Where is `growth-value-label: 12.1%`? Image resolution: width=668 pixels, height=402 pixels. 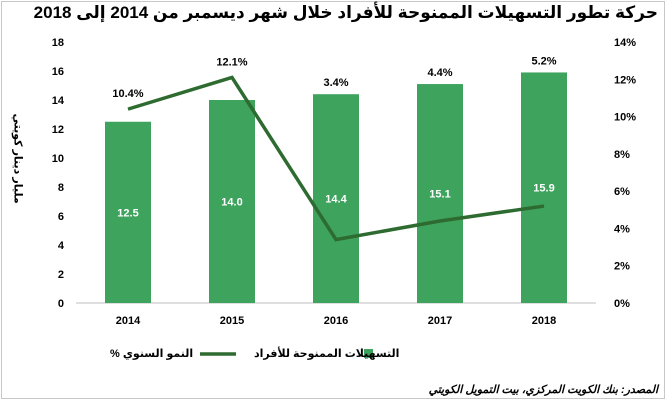 growth-value-label: 12.1% is located at coordinates (231, 62).